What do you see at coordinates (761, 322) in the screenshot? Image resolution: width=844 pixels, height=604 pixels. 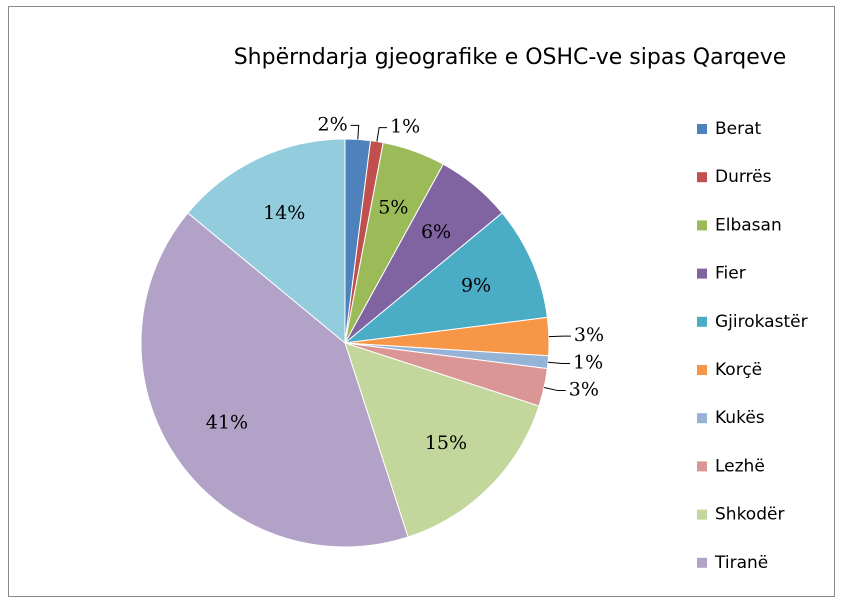 I see `legend-label: Gjirokastër` at bounding box center [761, 322].